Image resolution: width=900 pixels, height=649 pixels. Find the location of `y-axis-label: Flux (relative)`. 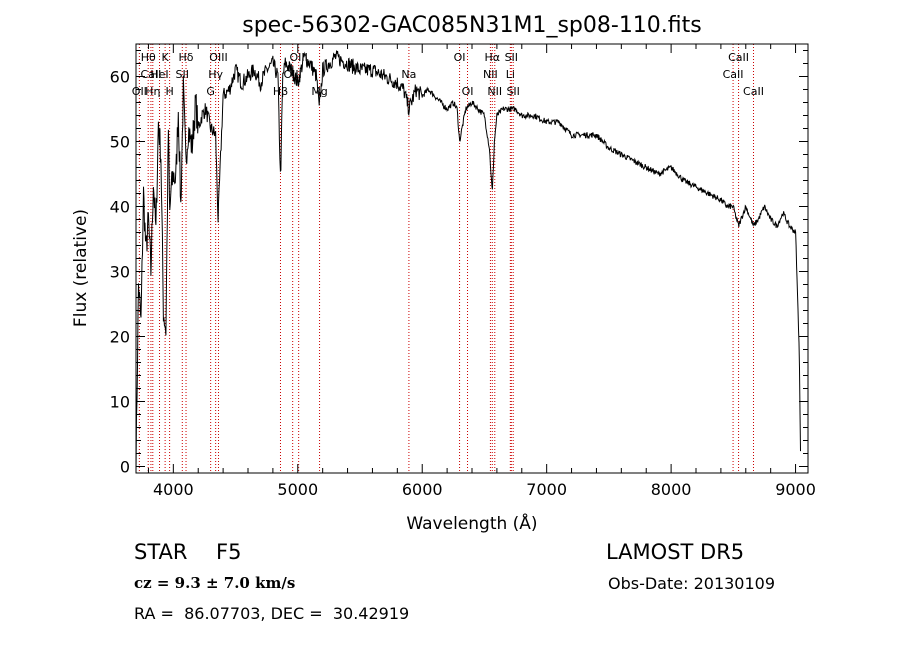

y-axis-label: Flux (relative) is located at coordinates (81, 268).